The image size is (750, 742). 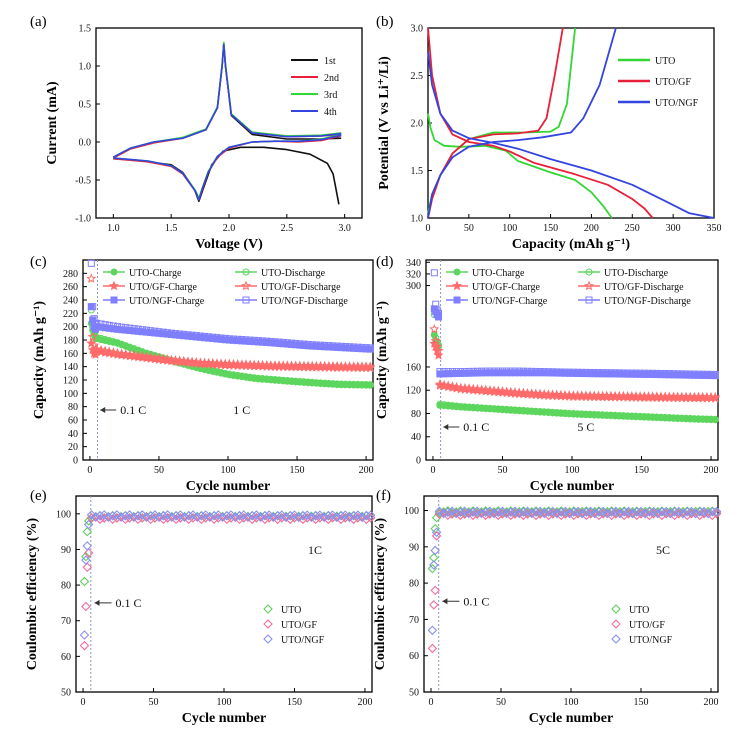 I want to click on legend-label: UTO/GF, so click(x=647, y=625).